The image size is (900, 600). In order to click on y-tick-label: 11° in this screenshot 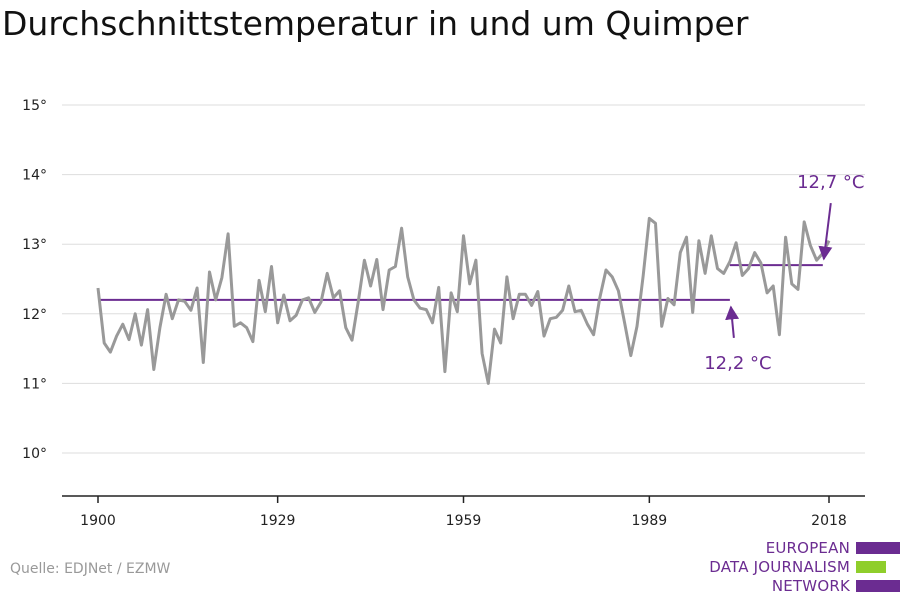, I will do `click(34, 384)`.